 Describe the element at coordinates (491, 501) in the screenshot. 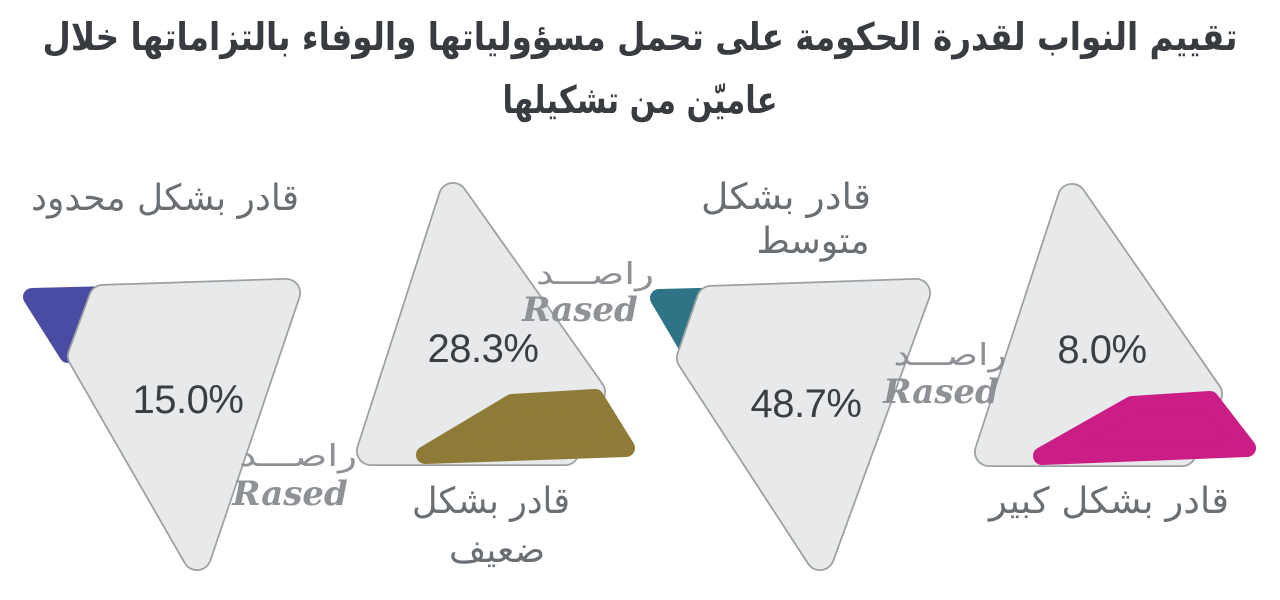

I see `category-label-weak-line1: قادر بشكل` at that location.